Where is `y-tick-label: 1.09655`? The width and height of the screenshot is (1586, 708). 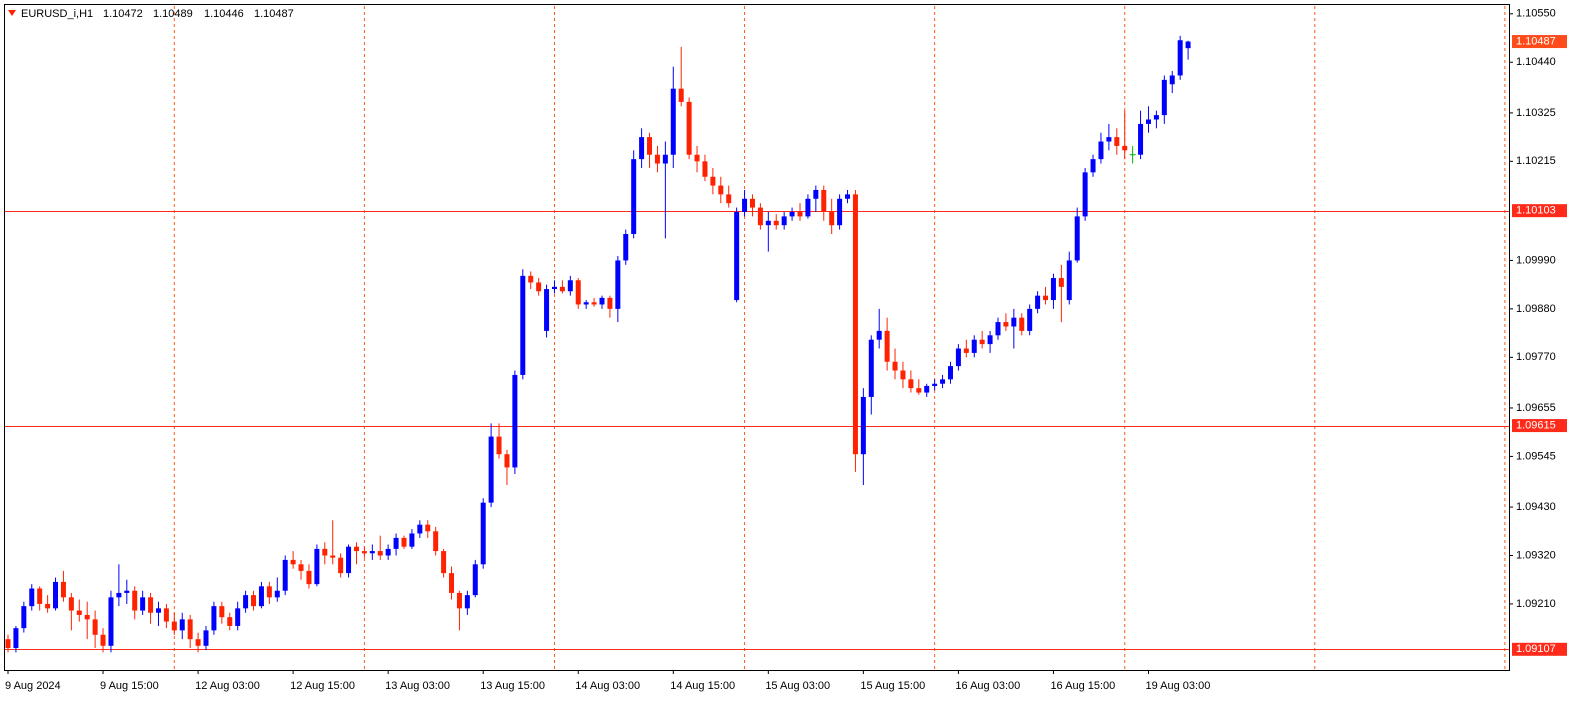
y-tick-label: 1.09655 is located at coordinates (1536, 408).